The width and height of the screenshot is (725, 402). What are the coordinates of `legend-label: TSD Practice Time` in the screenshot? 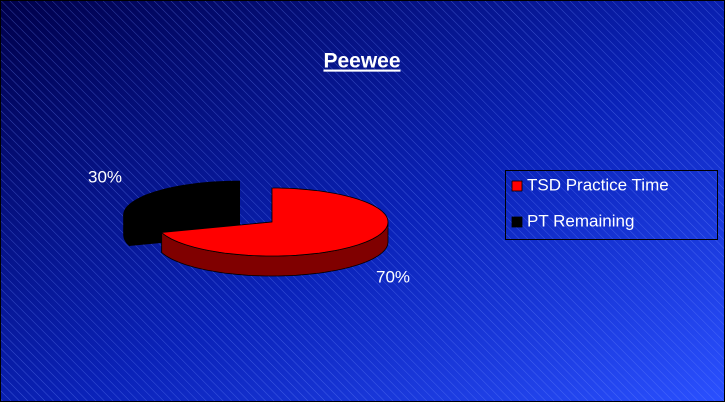 It's located at (598, 184).